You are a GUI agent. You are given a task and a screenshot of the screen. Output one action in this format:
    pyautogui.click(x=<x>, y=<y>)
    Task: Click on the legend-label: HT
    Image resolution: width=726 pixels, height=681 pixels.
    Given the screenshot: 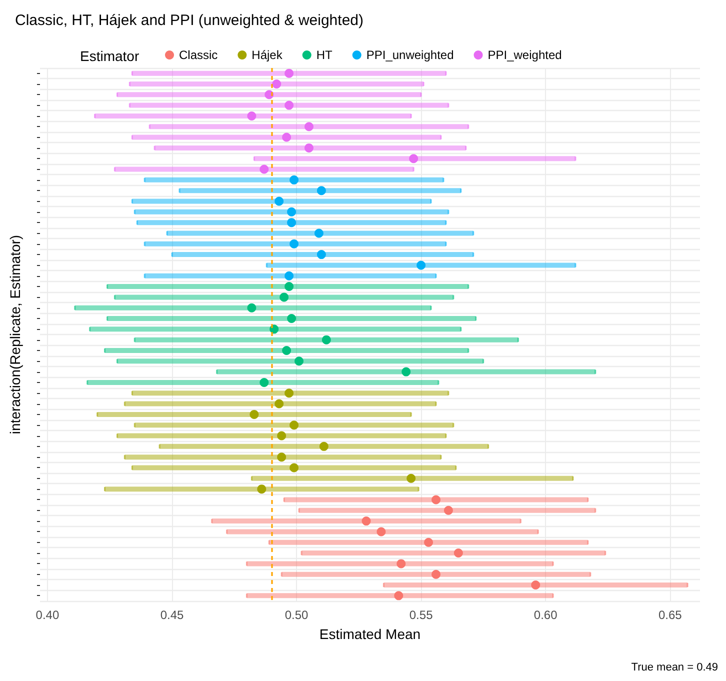 What is the action you would take?
    pyautogui.click(x=325, y=55)
    